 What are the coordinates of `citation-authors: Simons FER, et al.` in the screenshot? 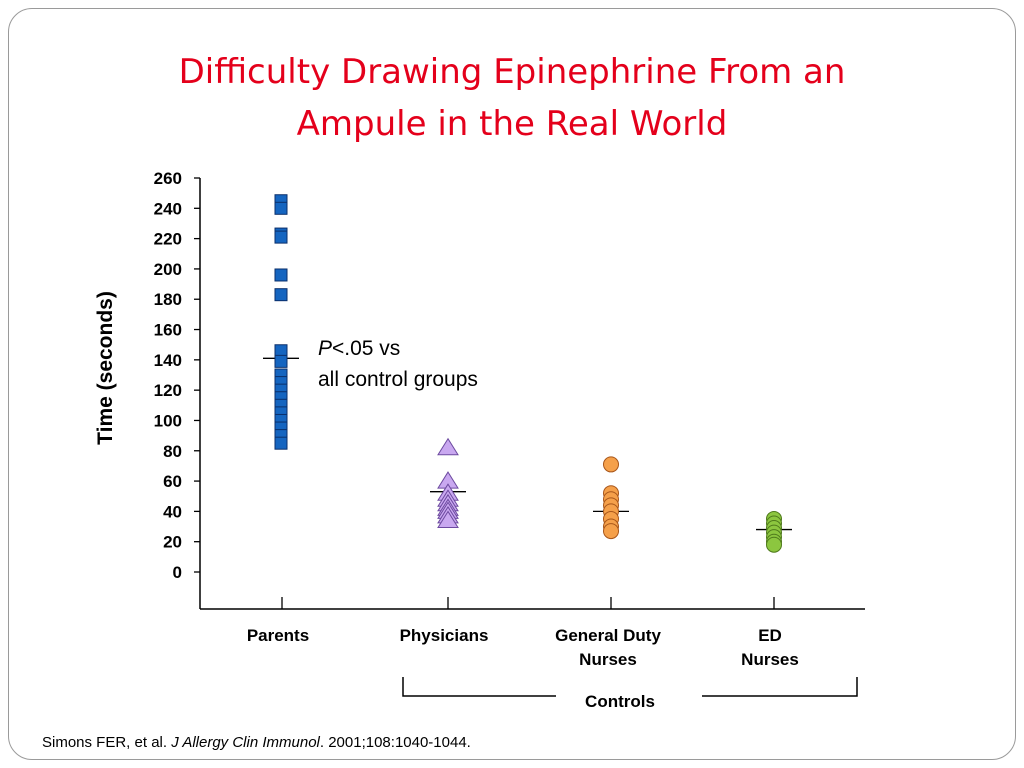 It's located at (105, 742).